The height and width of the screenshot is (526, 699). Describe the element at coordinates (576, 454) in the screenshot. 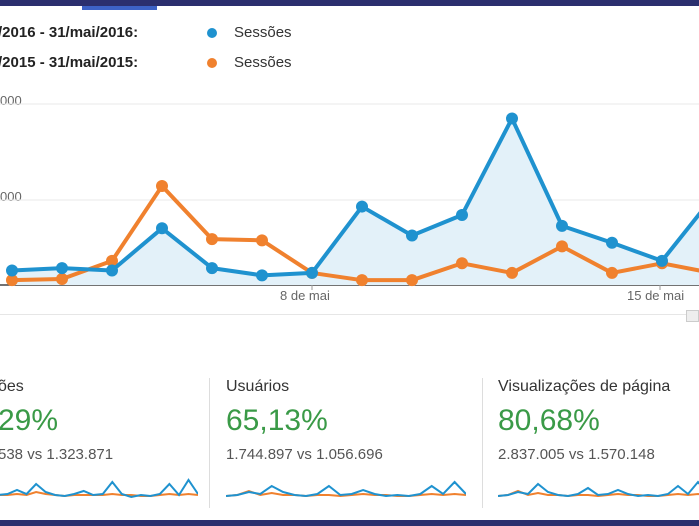

I see `metric-comparison: 2.837.005 vs 1.570.148` at that location.